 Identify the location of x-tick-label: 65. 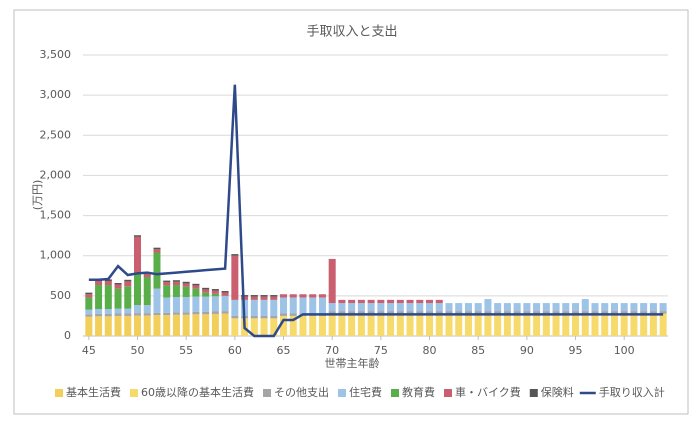
(284, 350).